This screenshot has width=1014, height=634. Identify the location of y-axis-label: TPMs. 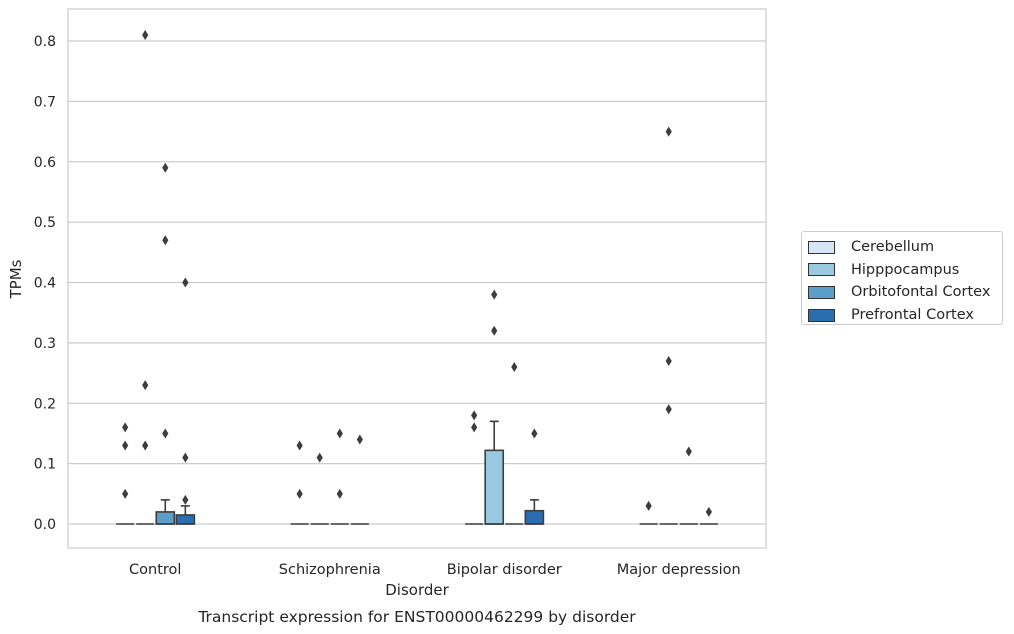
(16, 279).